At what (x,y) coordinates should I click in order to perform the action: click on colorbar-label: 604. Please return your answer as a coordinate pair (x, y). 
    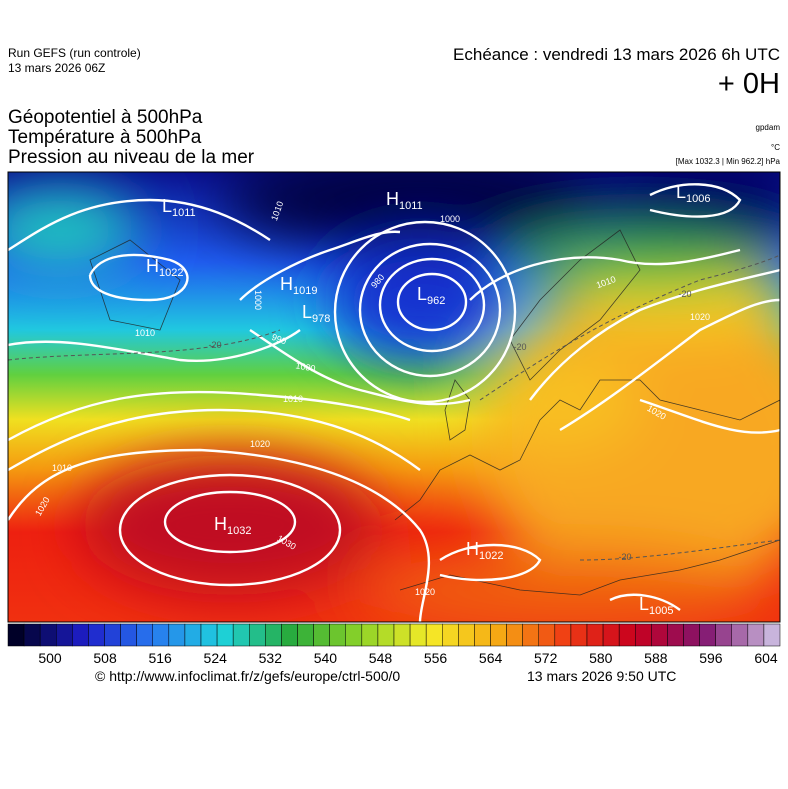
    Looking at the image, I should click on (766, 658).